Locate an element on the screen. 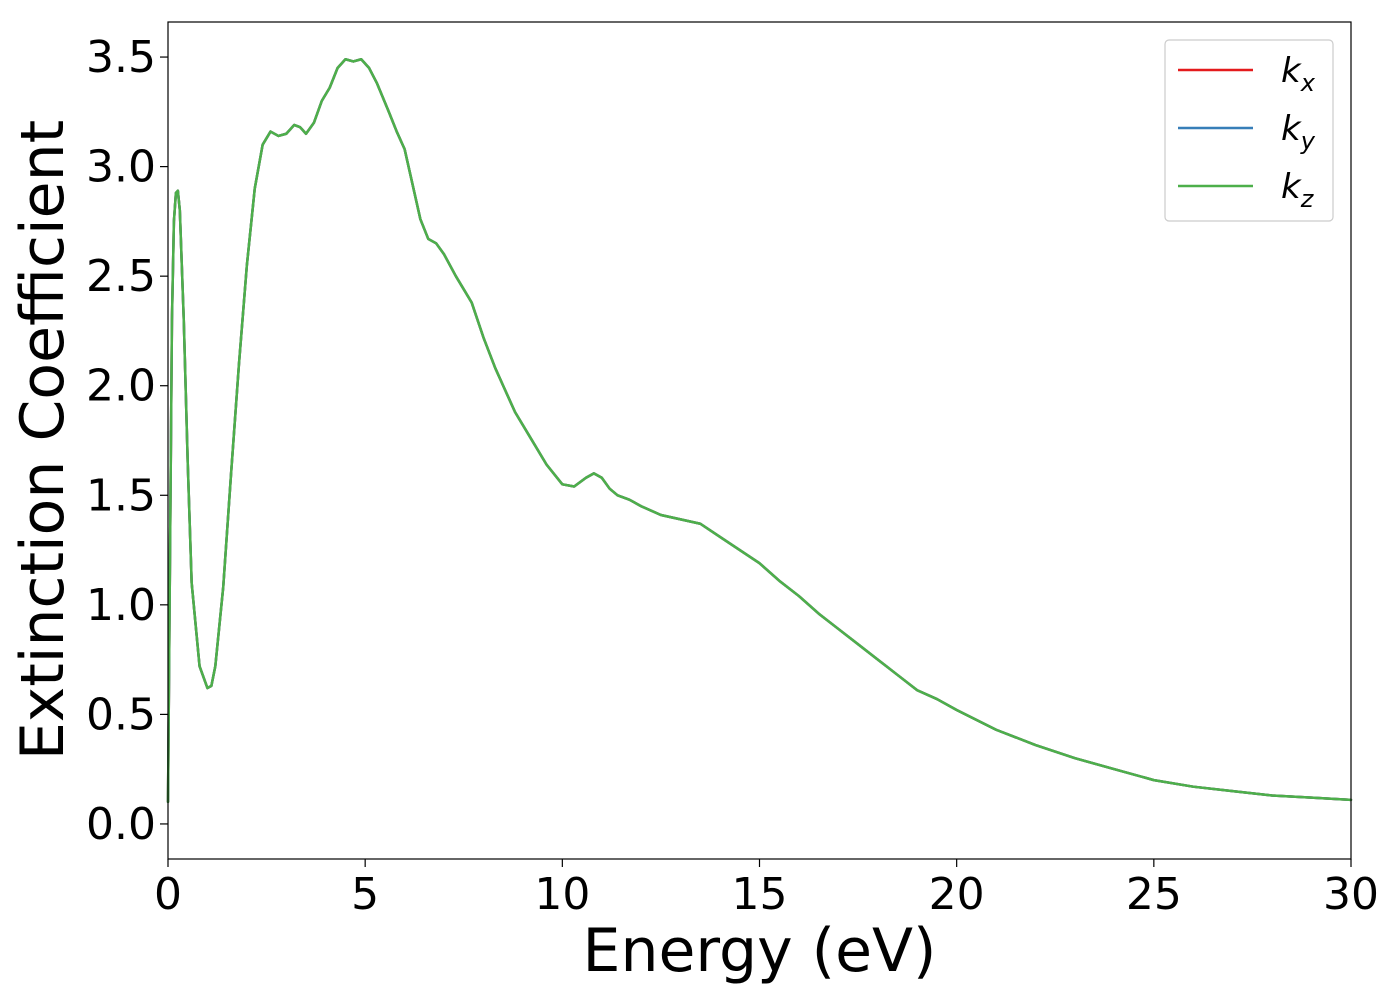 Image resolution: width=1400 pixels, height=1004 pixels. y-tick-label: 3.5 is located at coordinates (121, 57).